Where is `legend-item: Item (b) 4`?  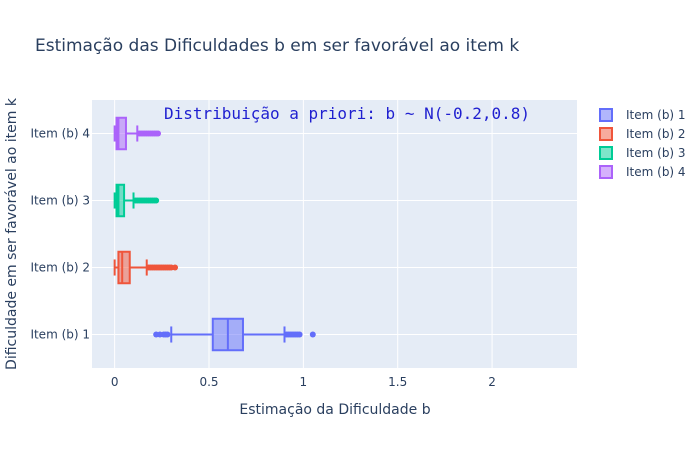
legend-item: Item (b) 4 is located at coordinates (642, 172).